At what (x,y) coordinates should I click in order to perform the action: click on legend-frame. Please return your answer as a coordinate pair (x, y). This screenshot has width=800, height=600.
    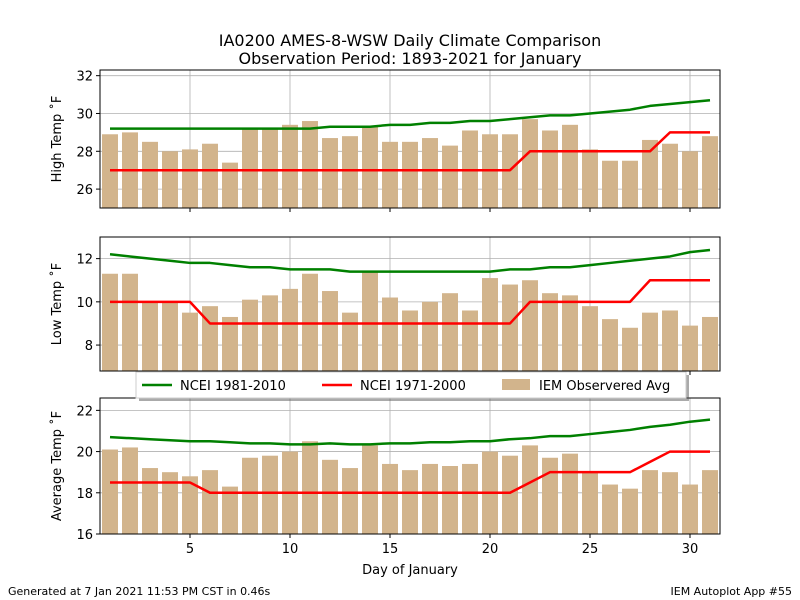
    Looking at the image, I should click on (411, 385).